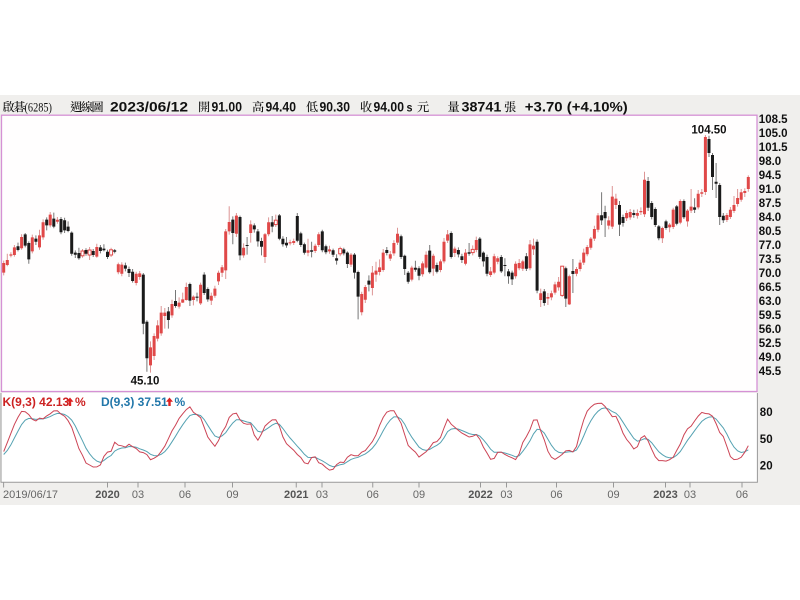  Describe the element at coordinates (770, 372) in the screenshot. I see `svg-text: 45.5` at that location.